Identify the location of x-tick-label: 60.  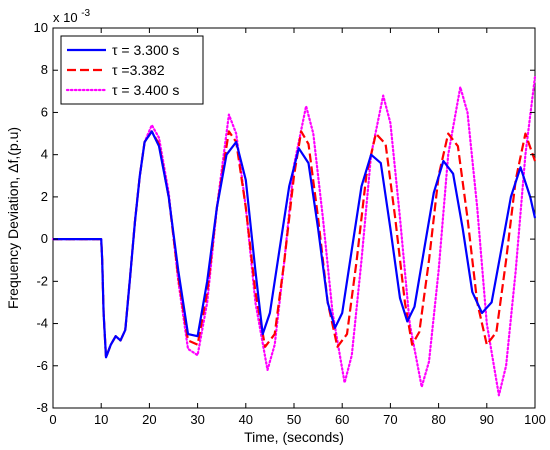
(342, 419).